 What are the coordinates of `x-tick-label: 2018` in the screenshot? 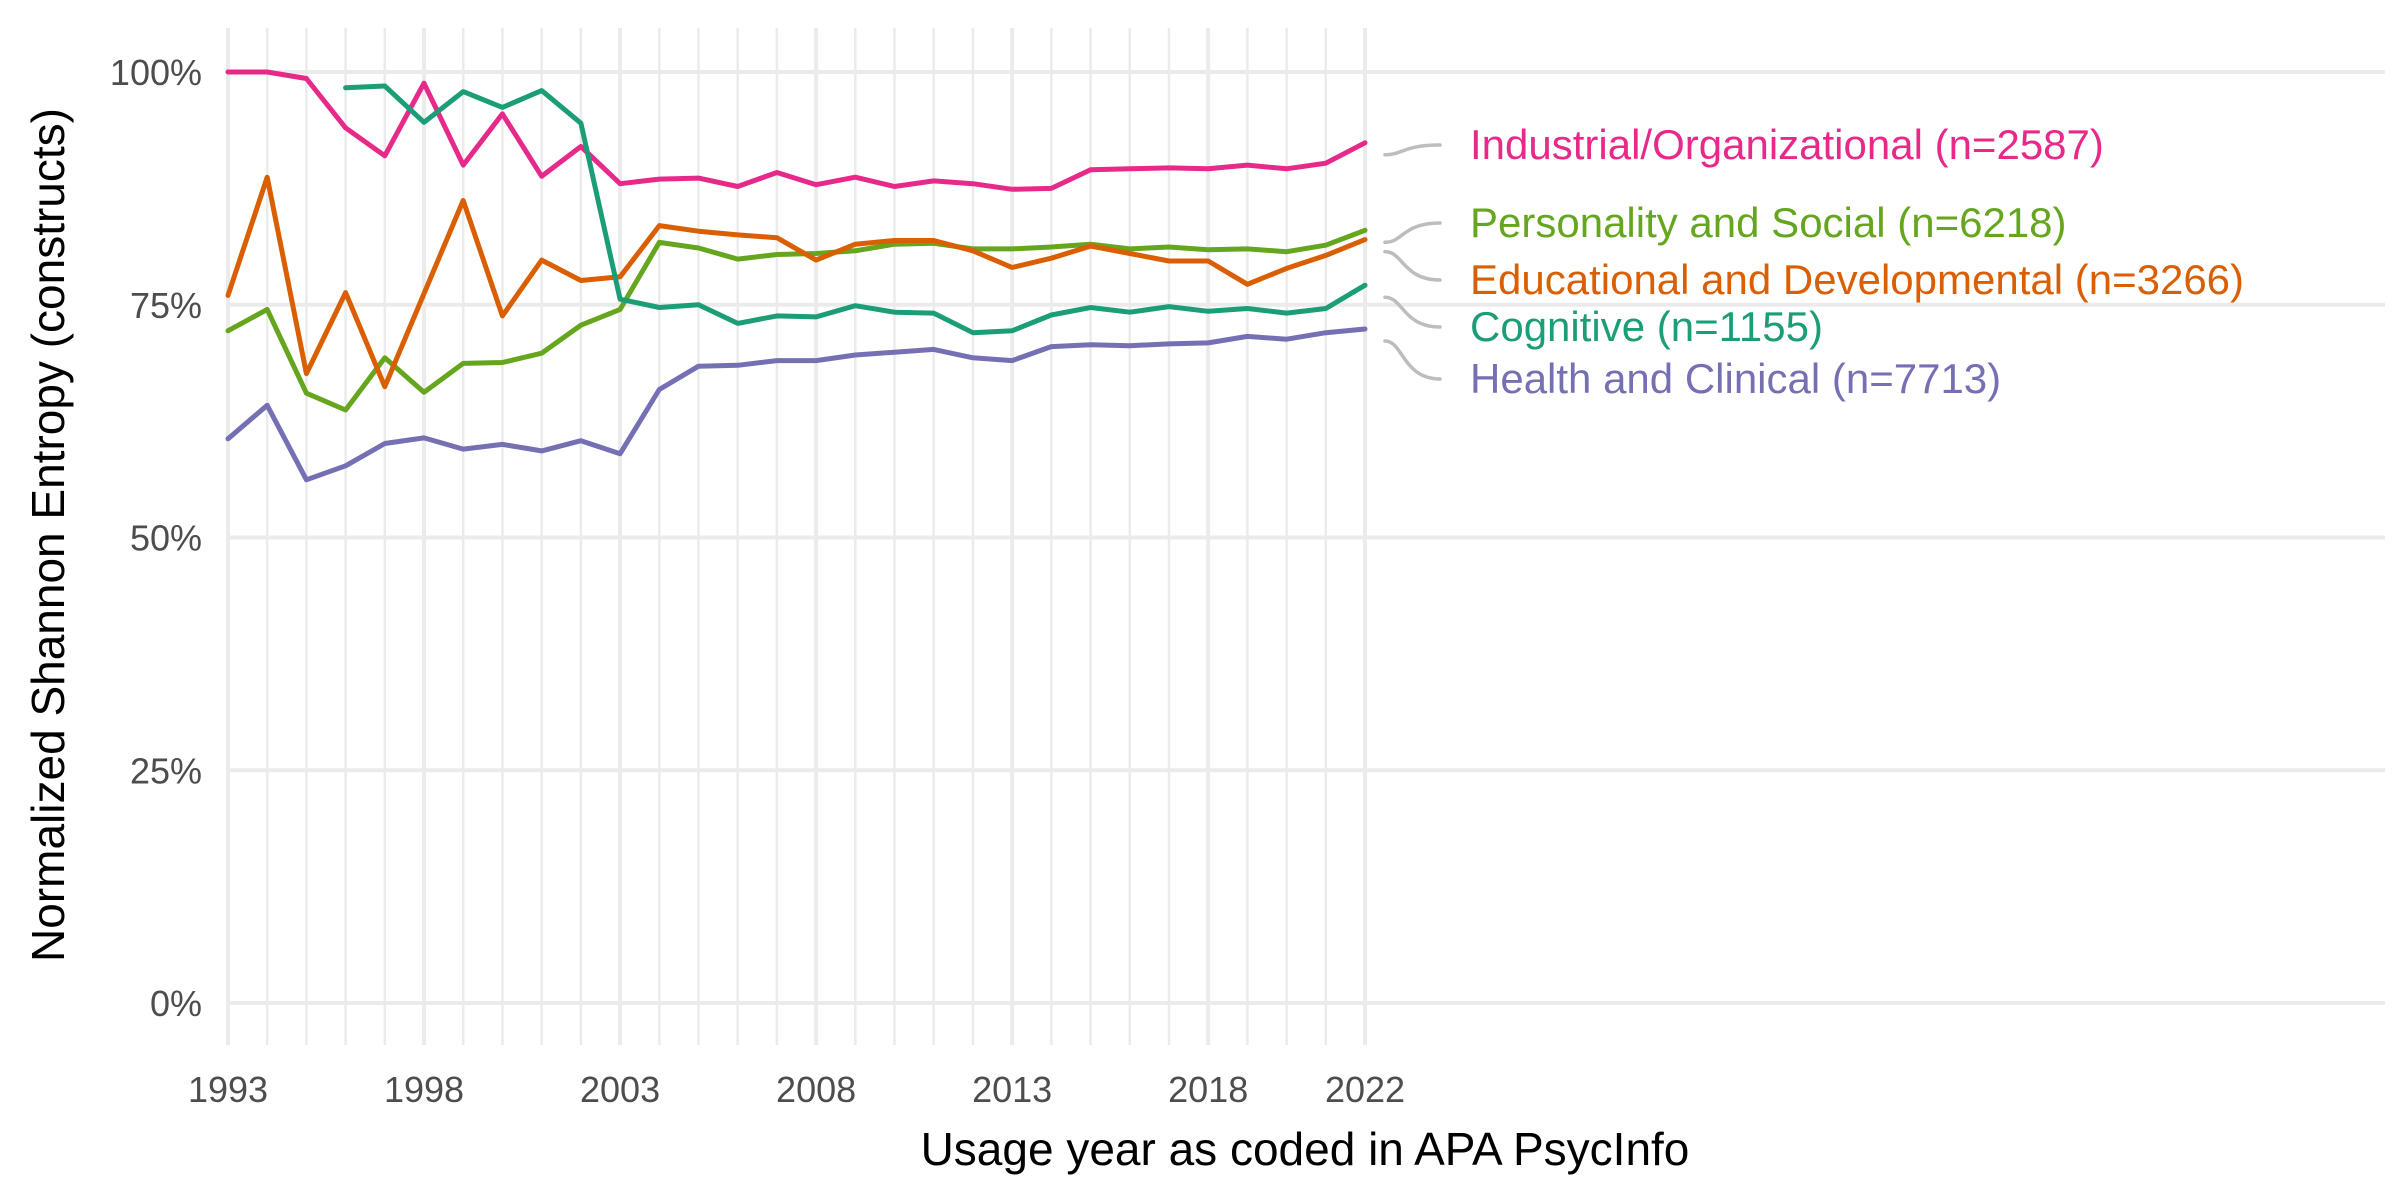 It's located at (1208, 1089).